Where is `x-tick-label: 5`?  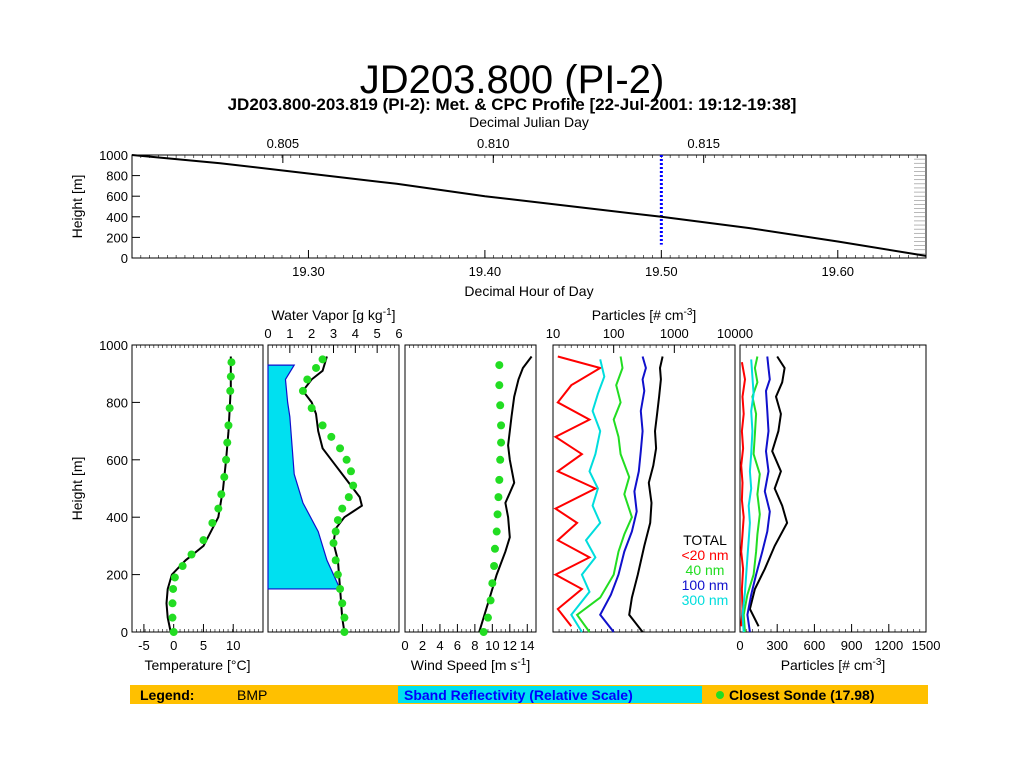 x-tick-label: 5 is located at coordinates (203, 645).